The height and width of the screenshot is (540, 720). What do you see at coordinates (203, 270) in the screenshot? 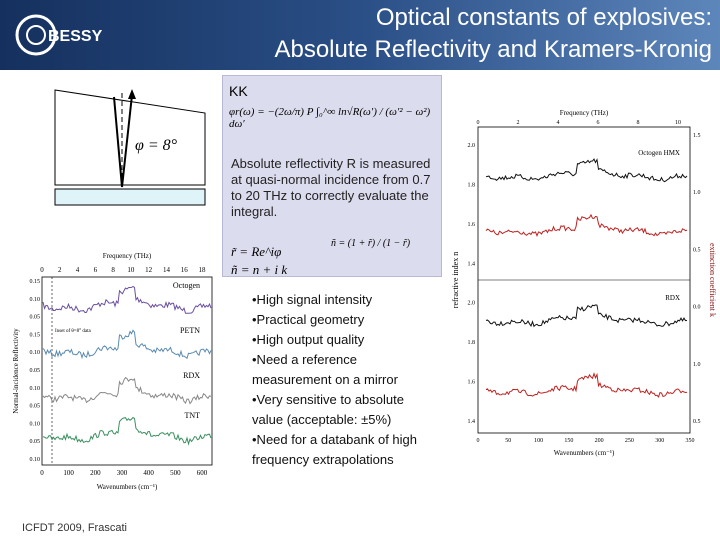
I see `tick-label: 18` at bounding box center [203, 270].